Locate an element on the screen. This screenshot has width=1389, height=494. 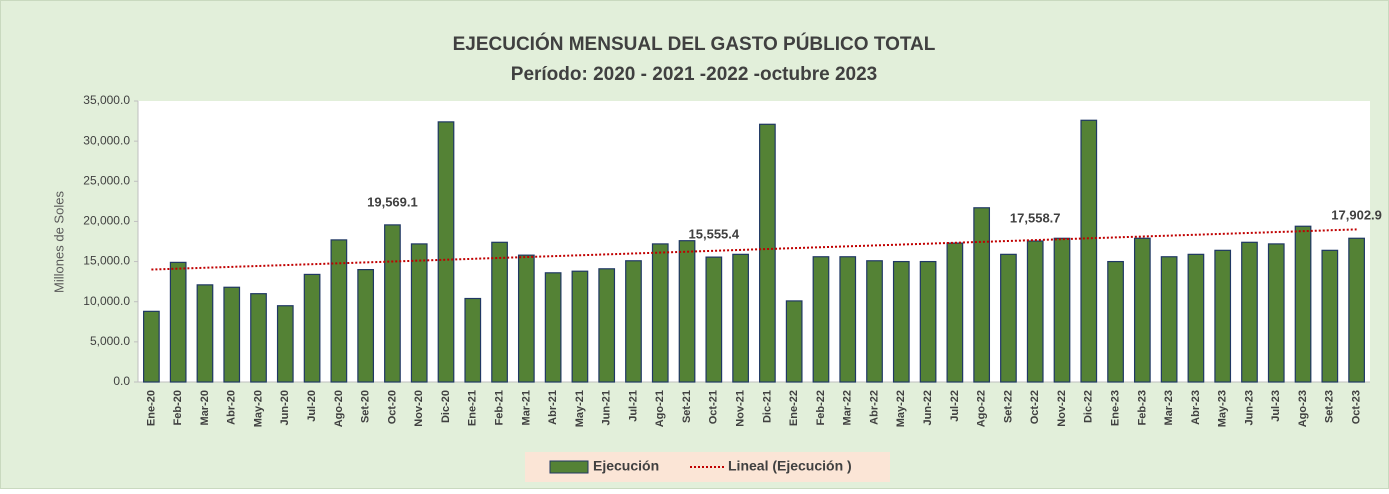
x-tick-label: Mar-21 is located at coordinates (526, 407).